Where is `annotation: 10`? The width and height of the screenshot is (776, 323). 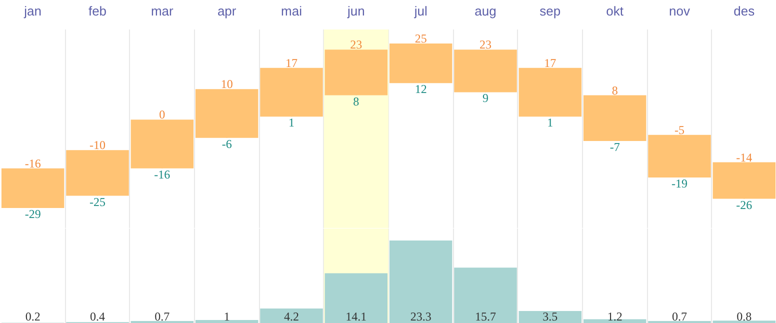
annotation: 10 is located at coordinates (226, 84).